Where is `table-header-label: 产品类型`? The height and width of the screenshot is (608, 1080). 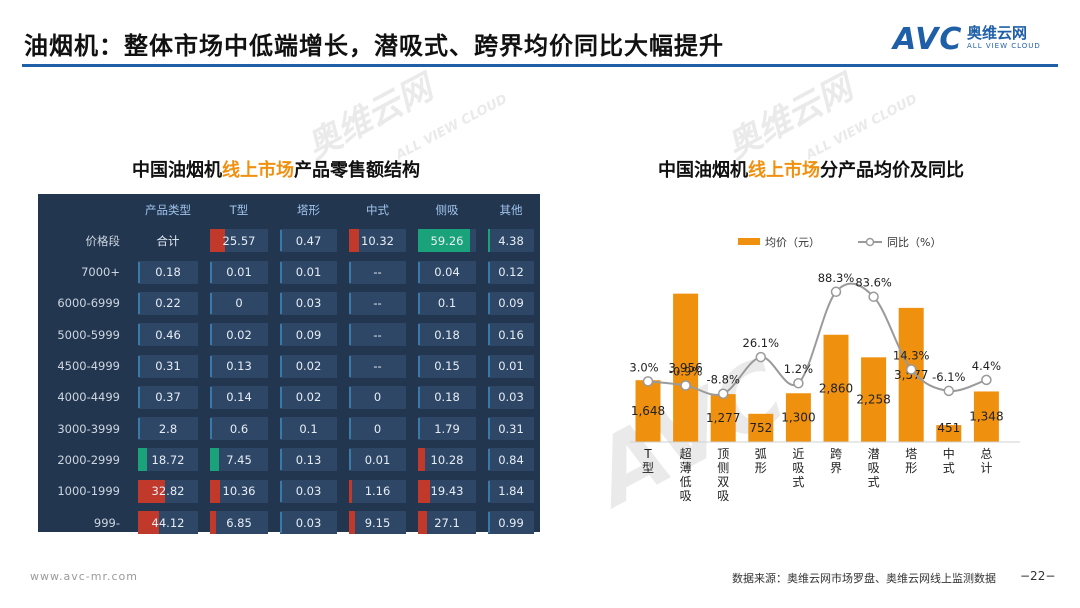
table-header-label: 产品类型 is located at coordinates (168, 209).